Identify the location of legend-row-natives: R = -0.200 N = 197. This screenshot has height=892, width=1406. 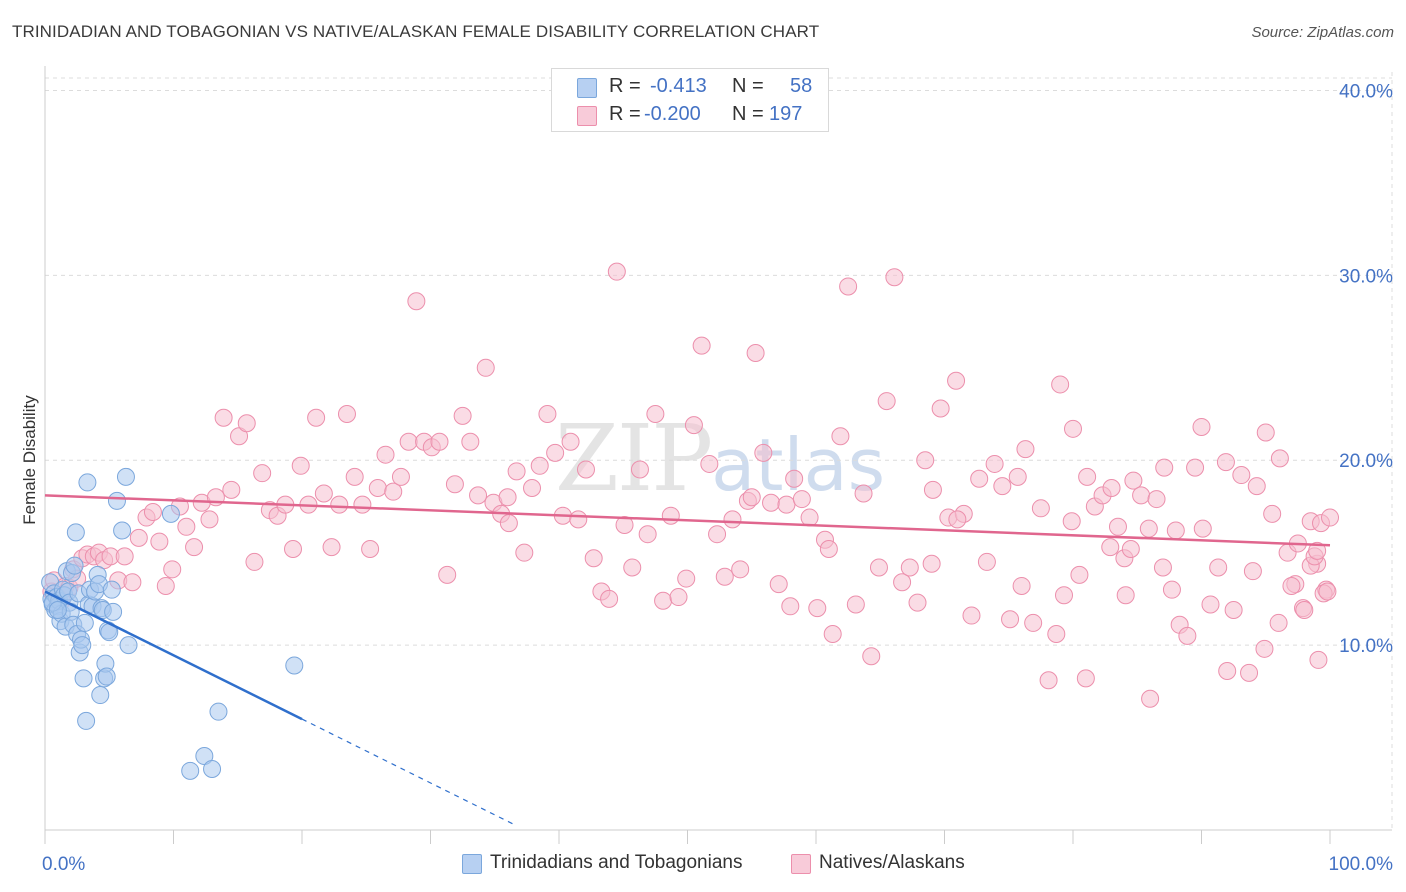
(690, 115).